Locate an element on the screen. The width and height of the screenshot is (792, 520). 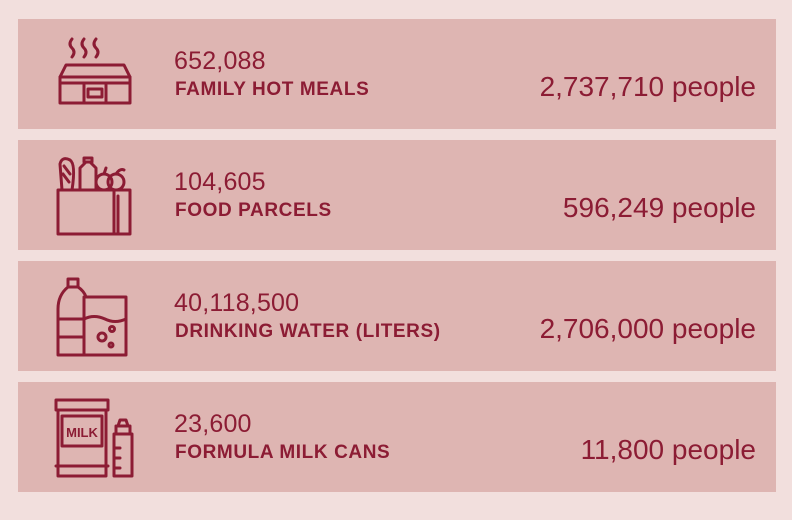
item-count: 104,605 is located at coordinates (220, 182).